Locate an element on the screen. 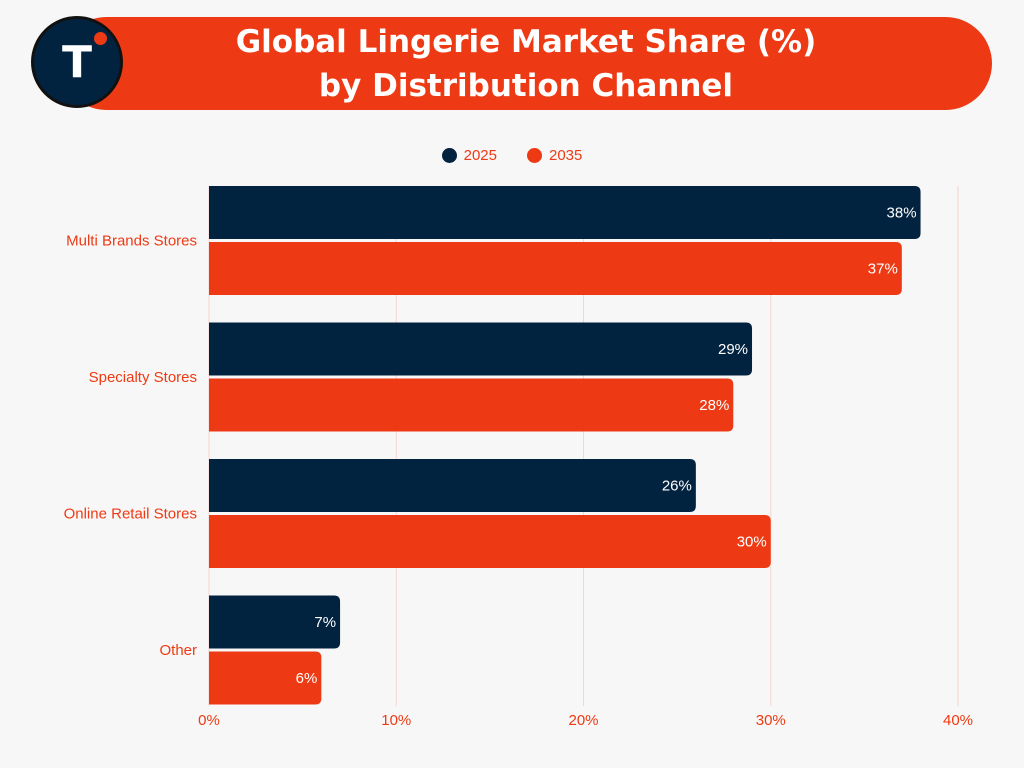  data-label-2035-0: 37% is located at coordinates (883, 269).